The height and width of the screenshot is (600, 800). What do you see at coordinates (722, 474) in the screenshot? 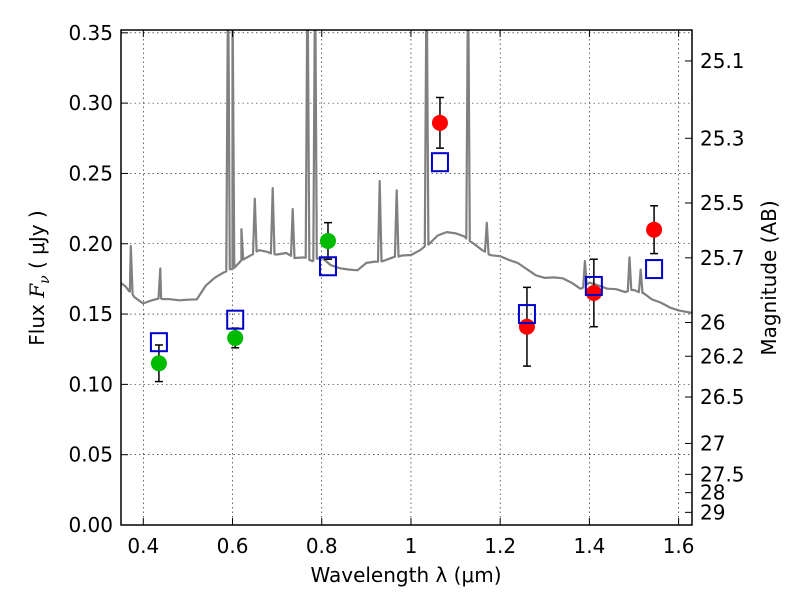
I see `y2-tick-label: 27.5` at bounding box center [722, 474].